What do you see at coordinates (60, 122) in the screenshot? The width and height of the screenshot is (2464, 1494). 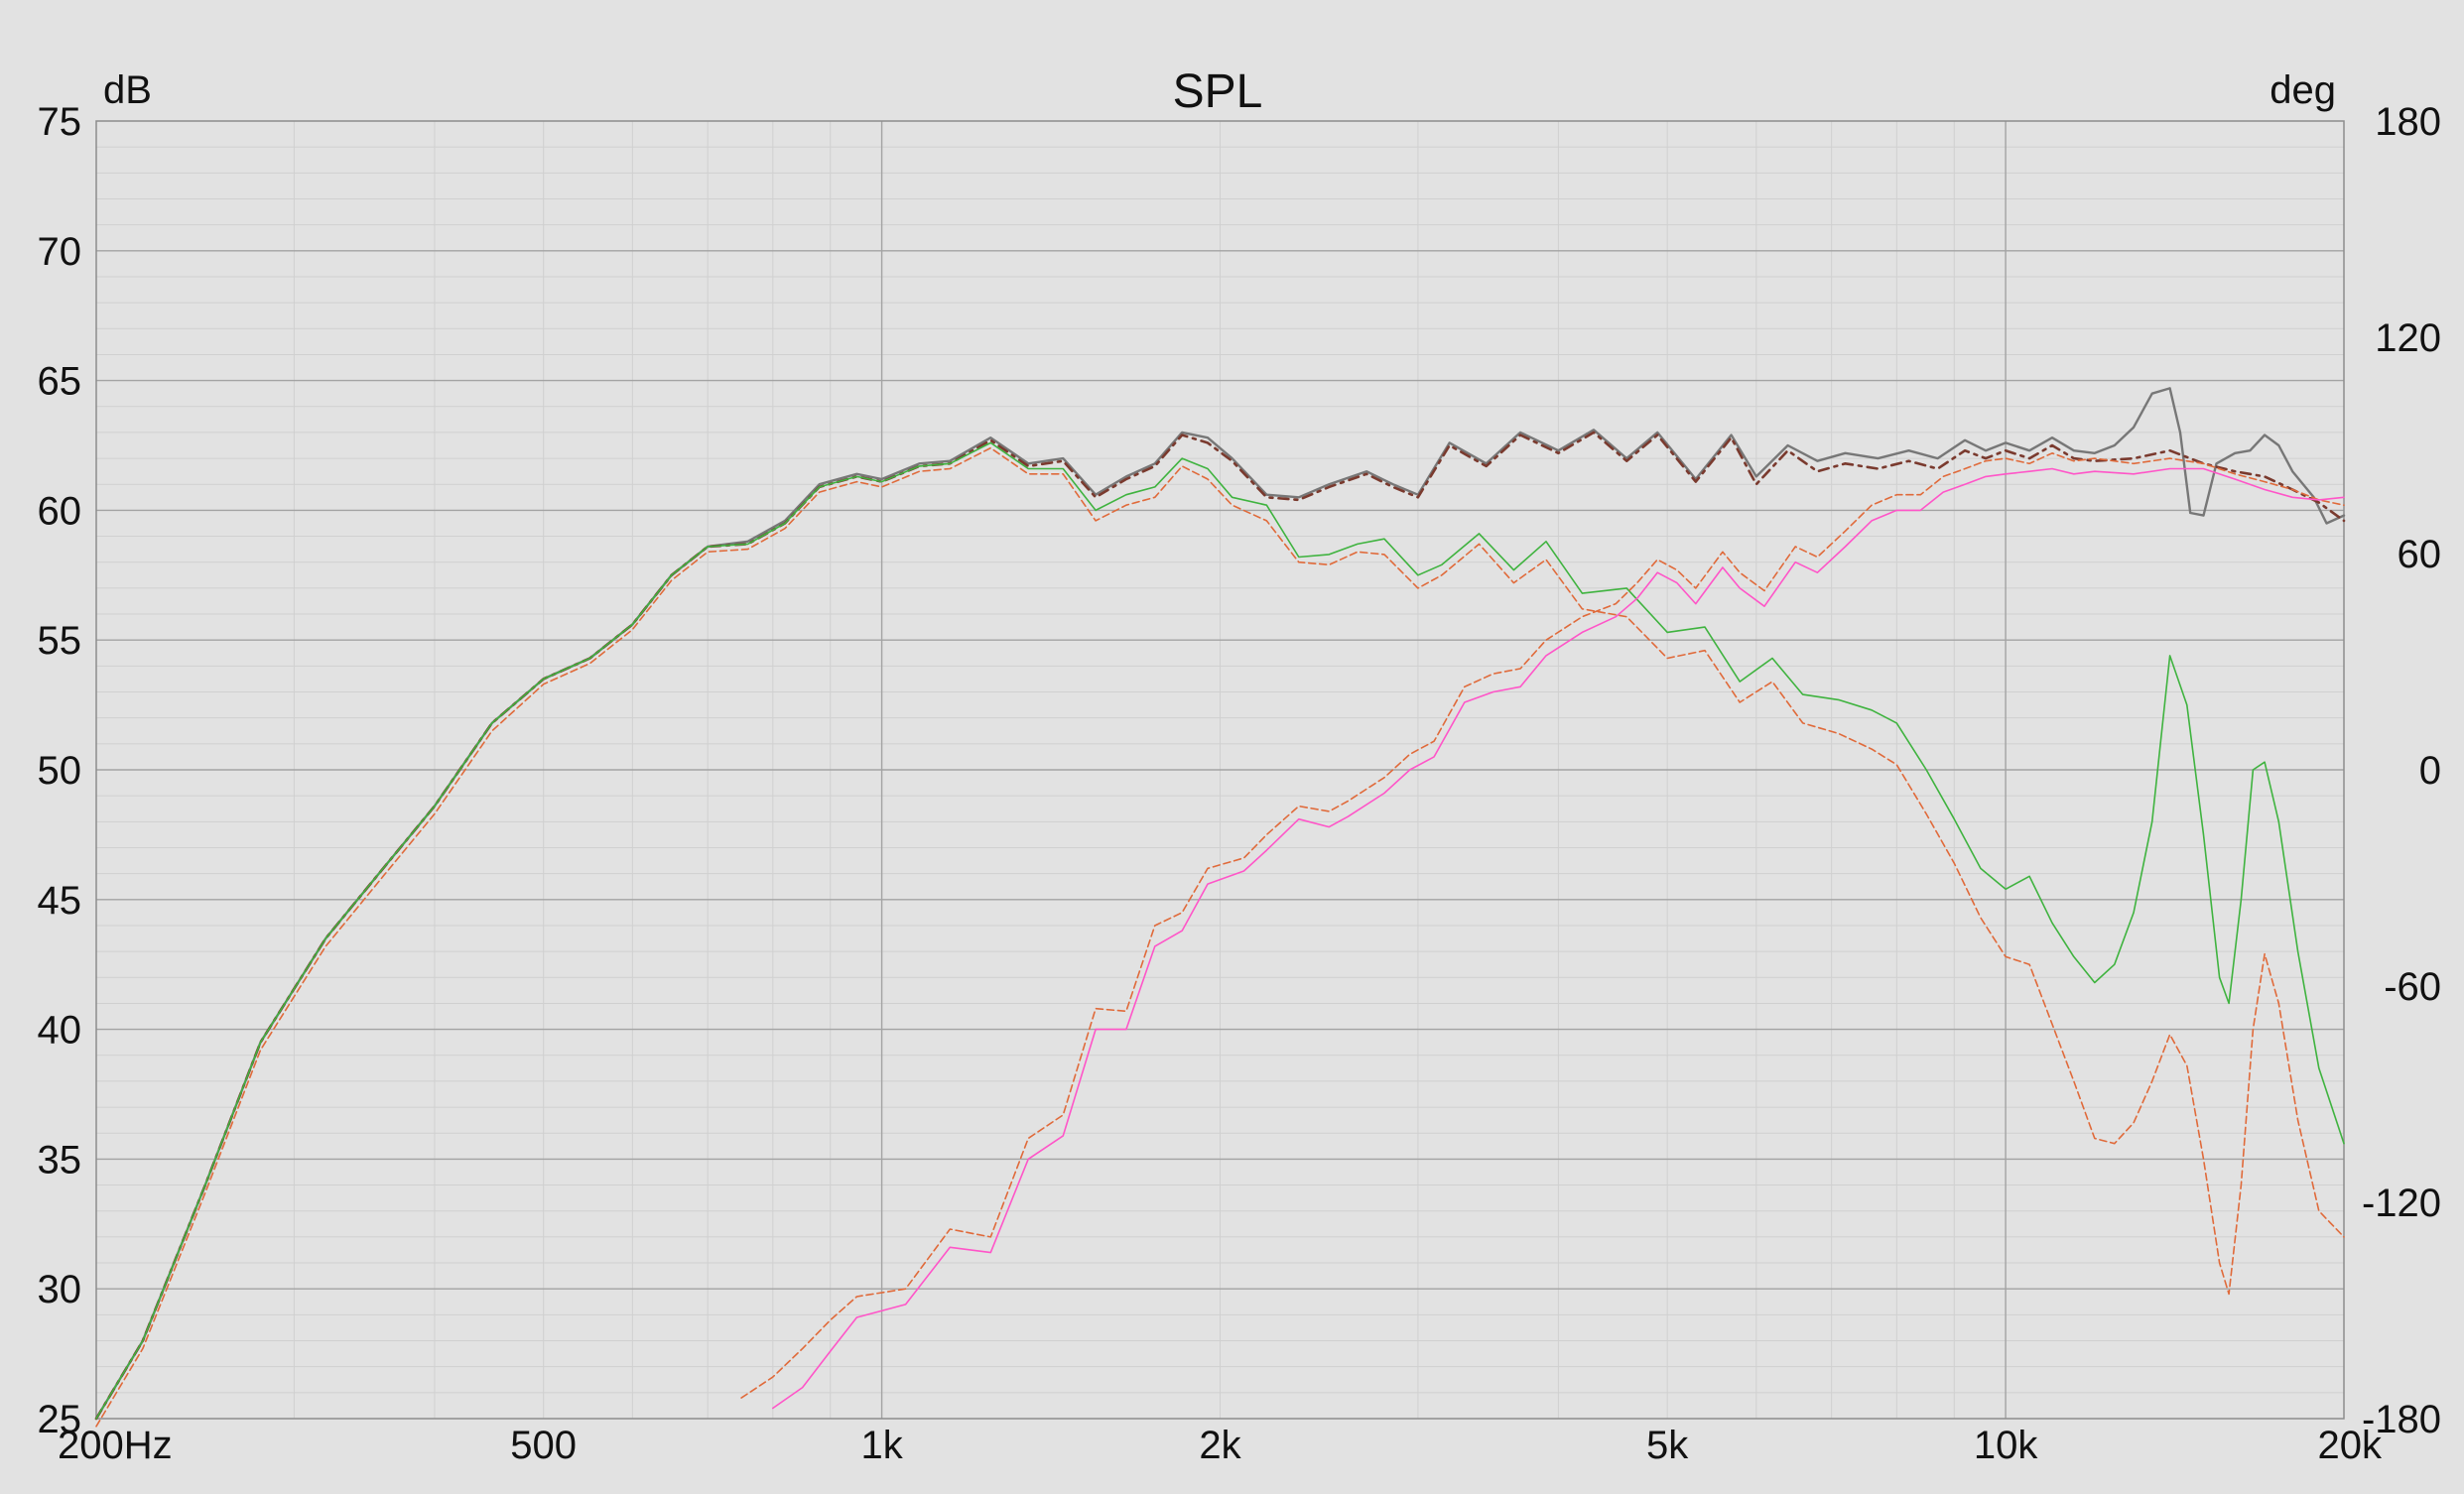 I see `y-tick-label: 75` at bounding box center [60, 122].